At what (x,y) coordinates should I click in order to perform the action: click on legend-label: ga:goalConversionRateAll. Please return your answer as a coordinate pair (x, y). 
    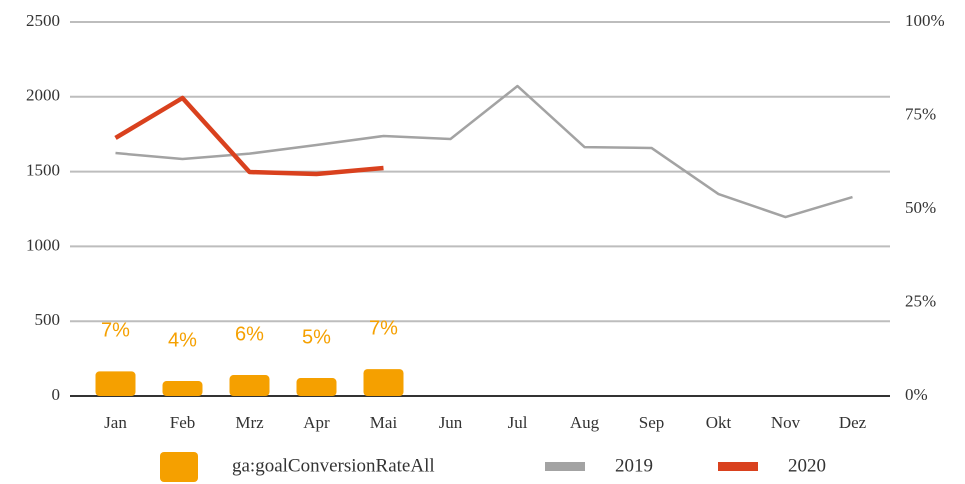
    Looking at the image, I should click on (333, 465).